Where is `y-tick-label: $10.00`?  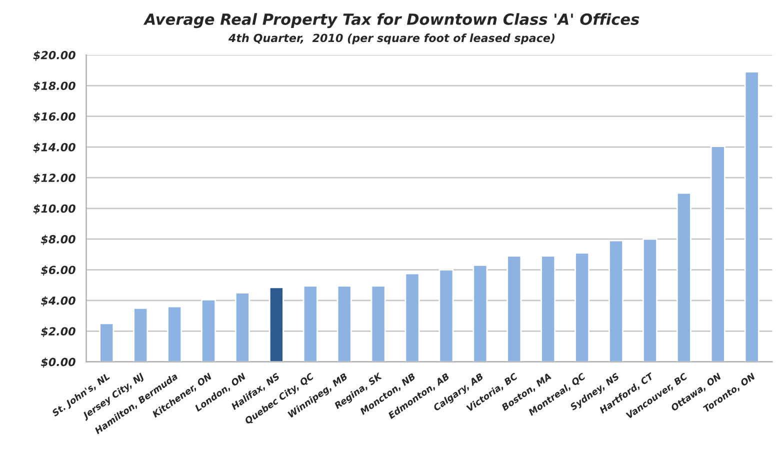
y-tick-label: $10.00 is located at coordinates (54, 209).